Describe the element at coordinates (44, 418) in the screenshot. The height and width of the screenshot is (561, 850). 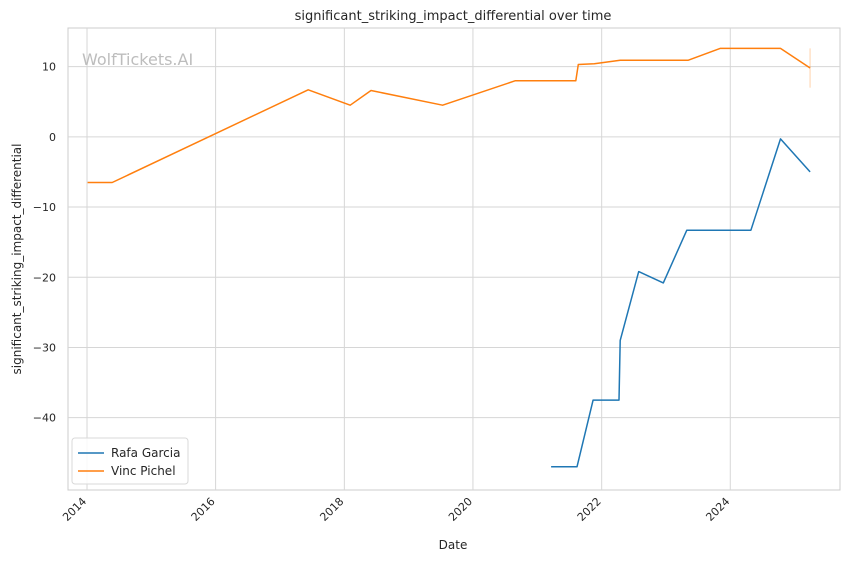
I see `y-tick-label: −40` at that location.